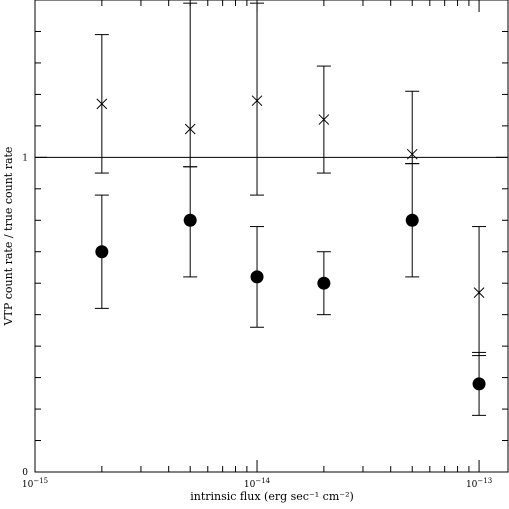 Image resolution: width=509 pixels, height=509 pixels. What do you see at coordinates (8, 237) in the screenshot?
I see `y-axis-label: VTP count rate / true count rate` at bounding box center [8, 237].